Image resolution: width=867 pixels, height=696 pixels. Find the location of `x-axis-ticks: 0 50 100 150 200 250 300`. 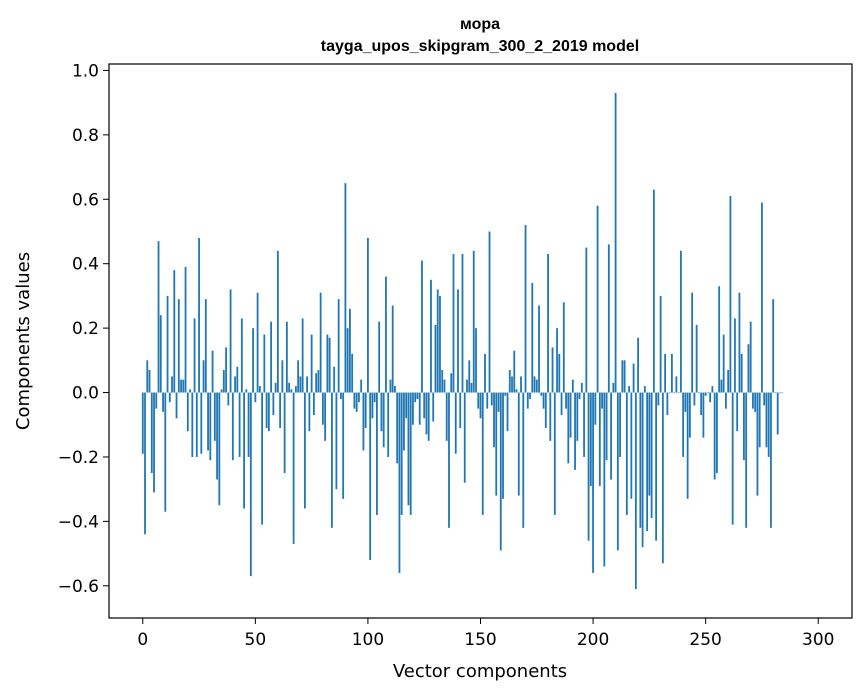

x-axis-ticks: 0 50 100 150 200 250 300 is located at coordinates (485, 634).